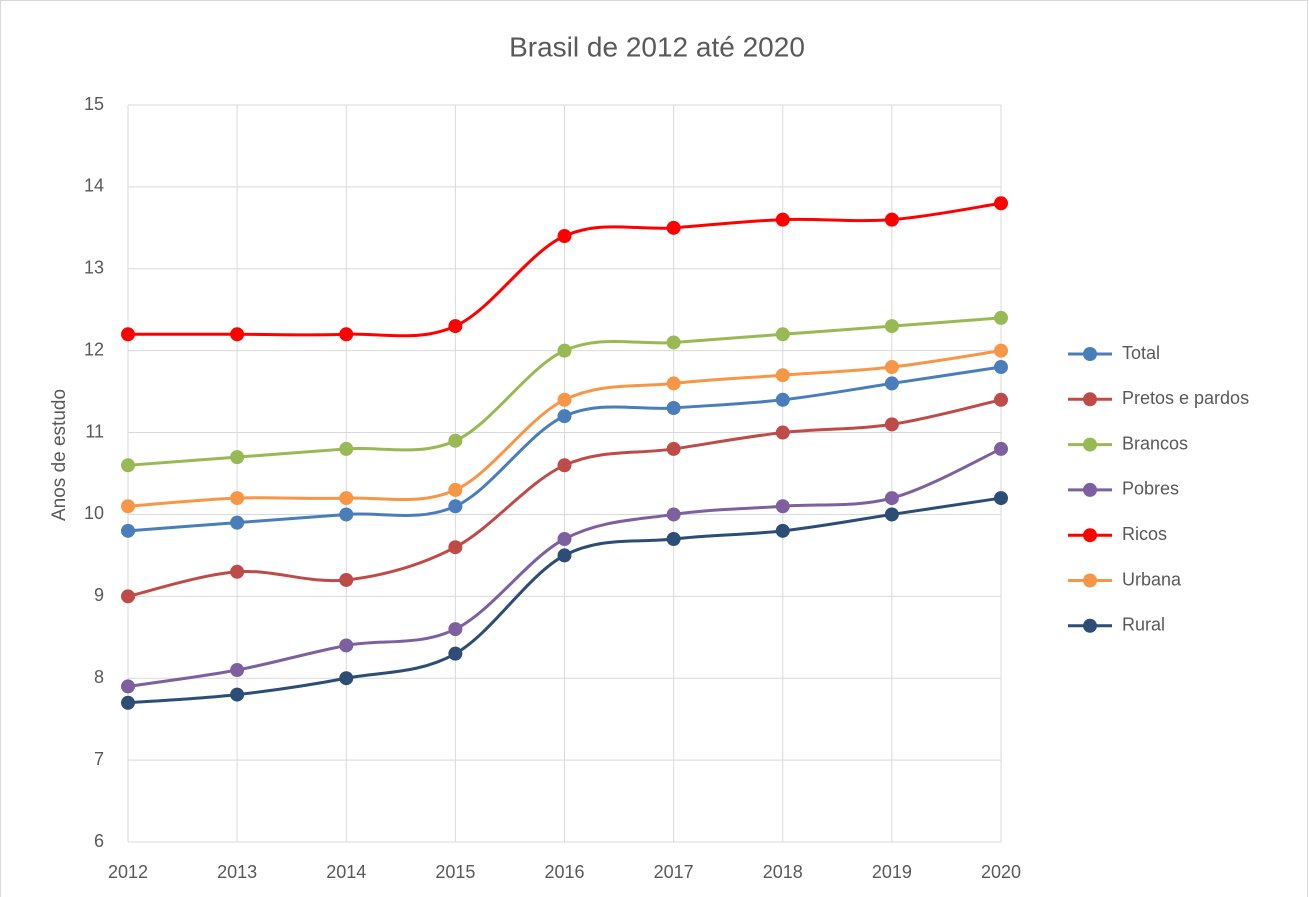  What do you see at coordinates (94, 104) in the screenshot?
I see `y-tick-label: 15` at bounding box center [94, 104].